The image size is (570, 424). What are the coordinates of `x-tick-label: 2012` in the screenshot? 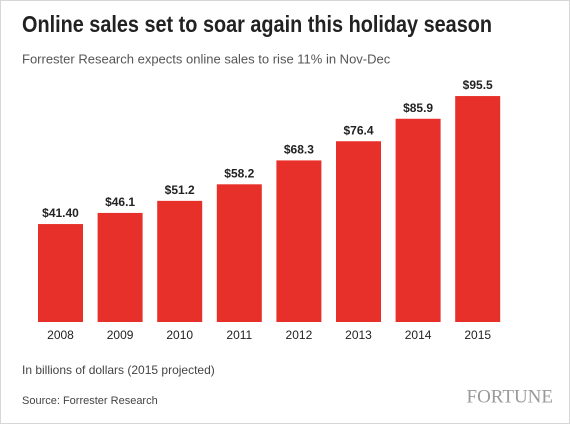 It's located at (299, 335).